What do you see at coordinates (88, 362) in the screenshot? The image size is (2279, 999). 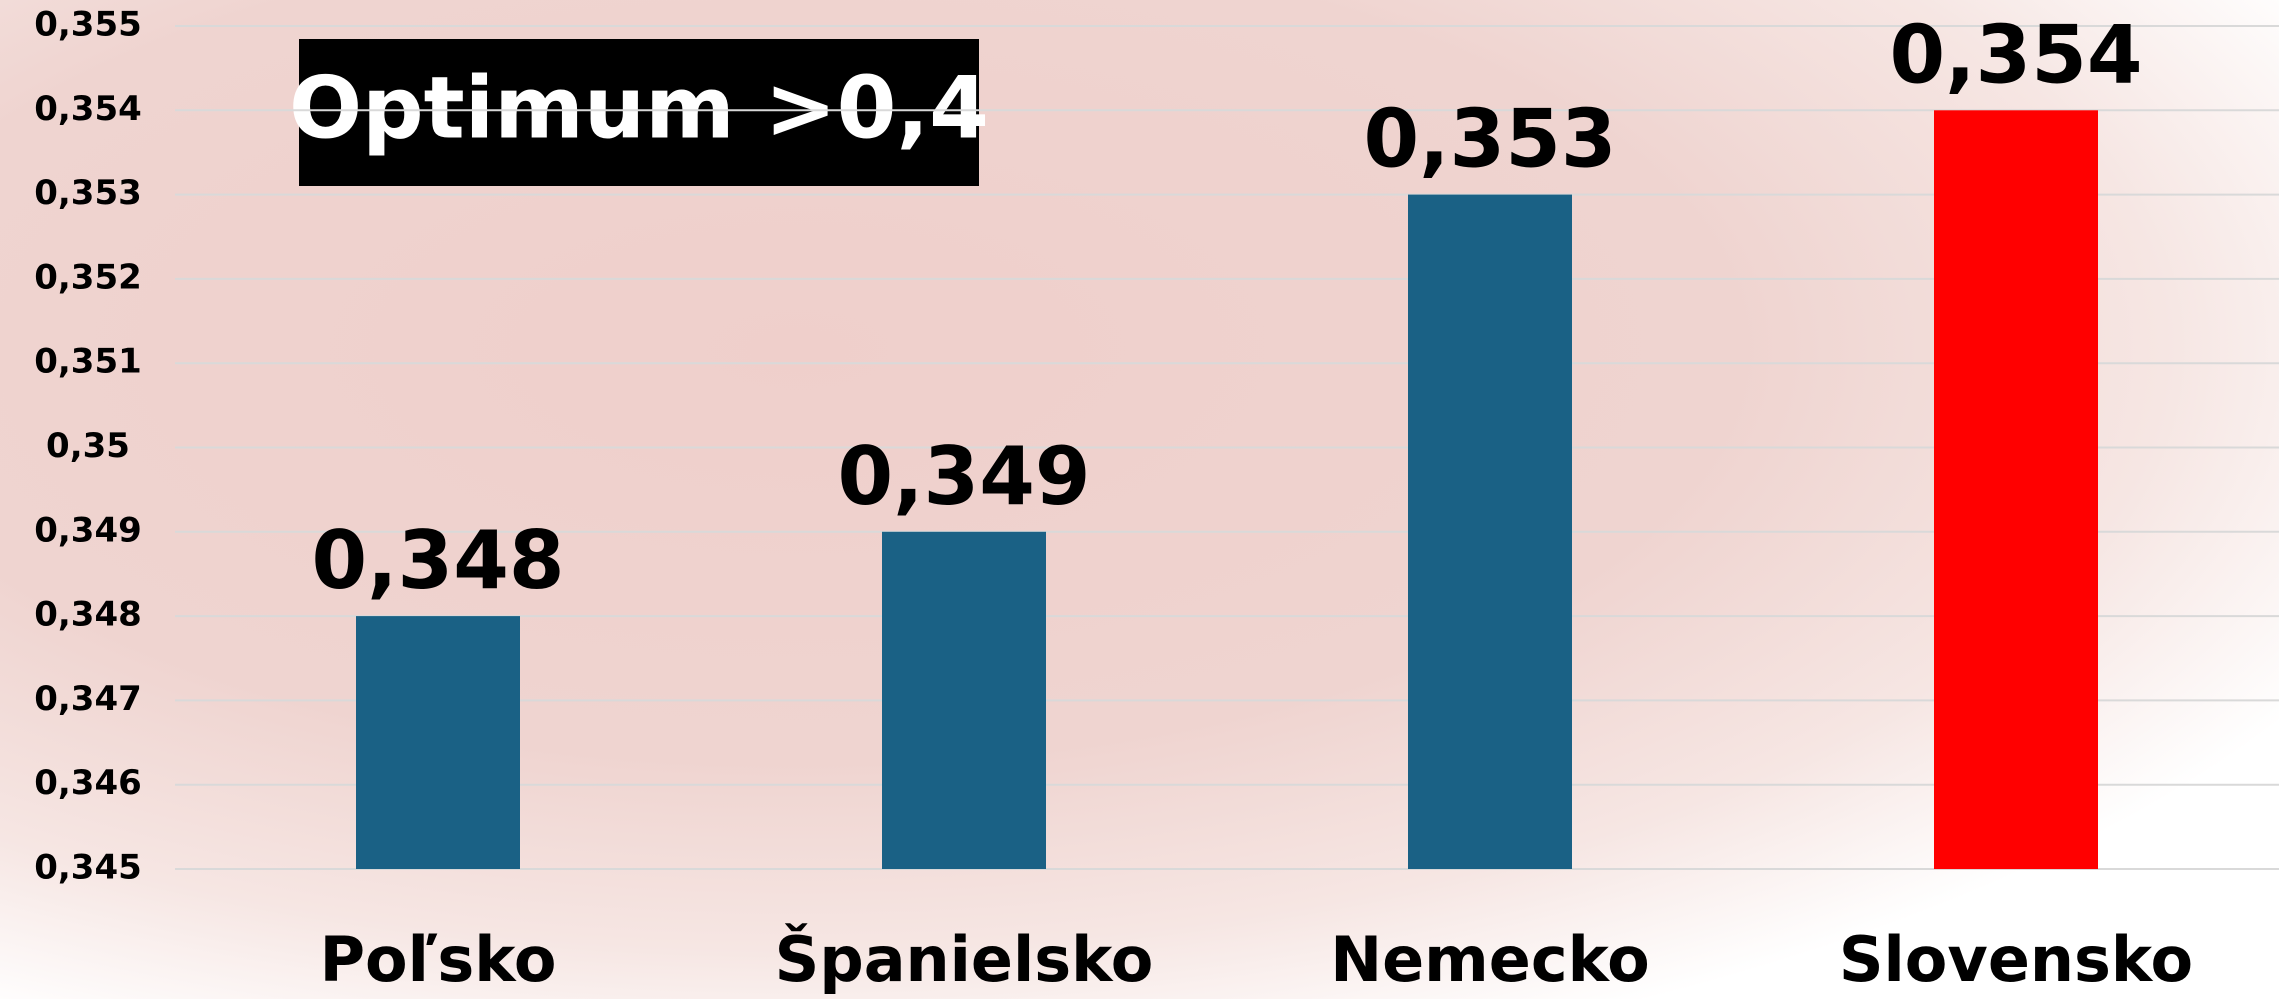 I see `y-tick-label: 0,351` at bounding box center [88, 362].